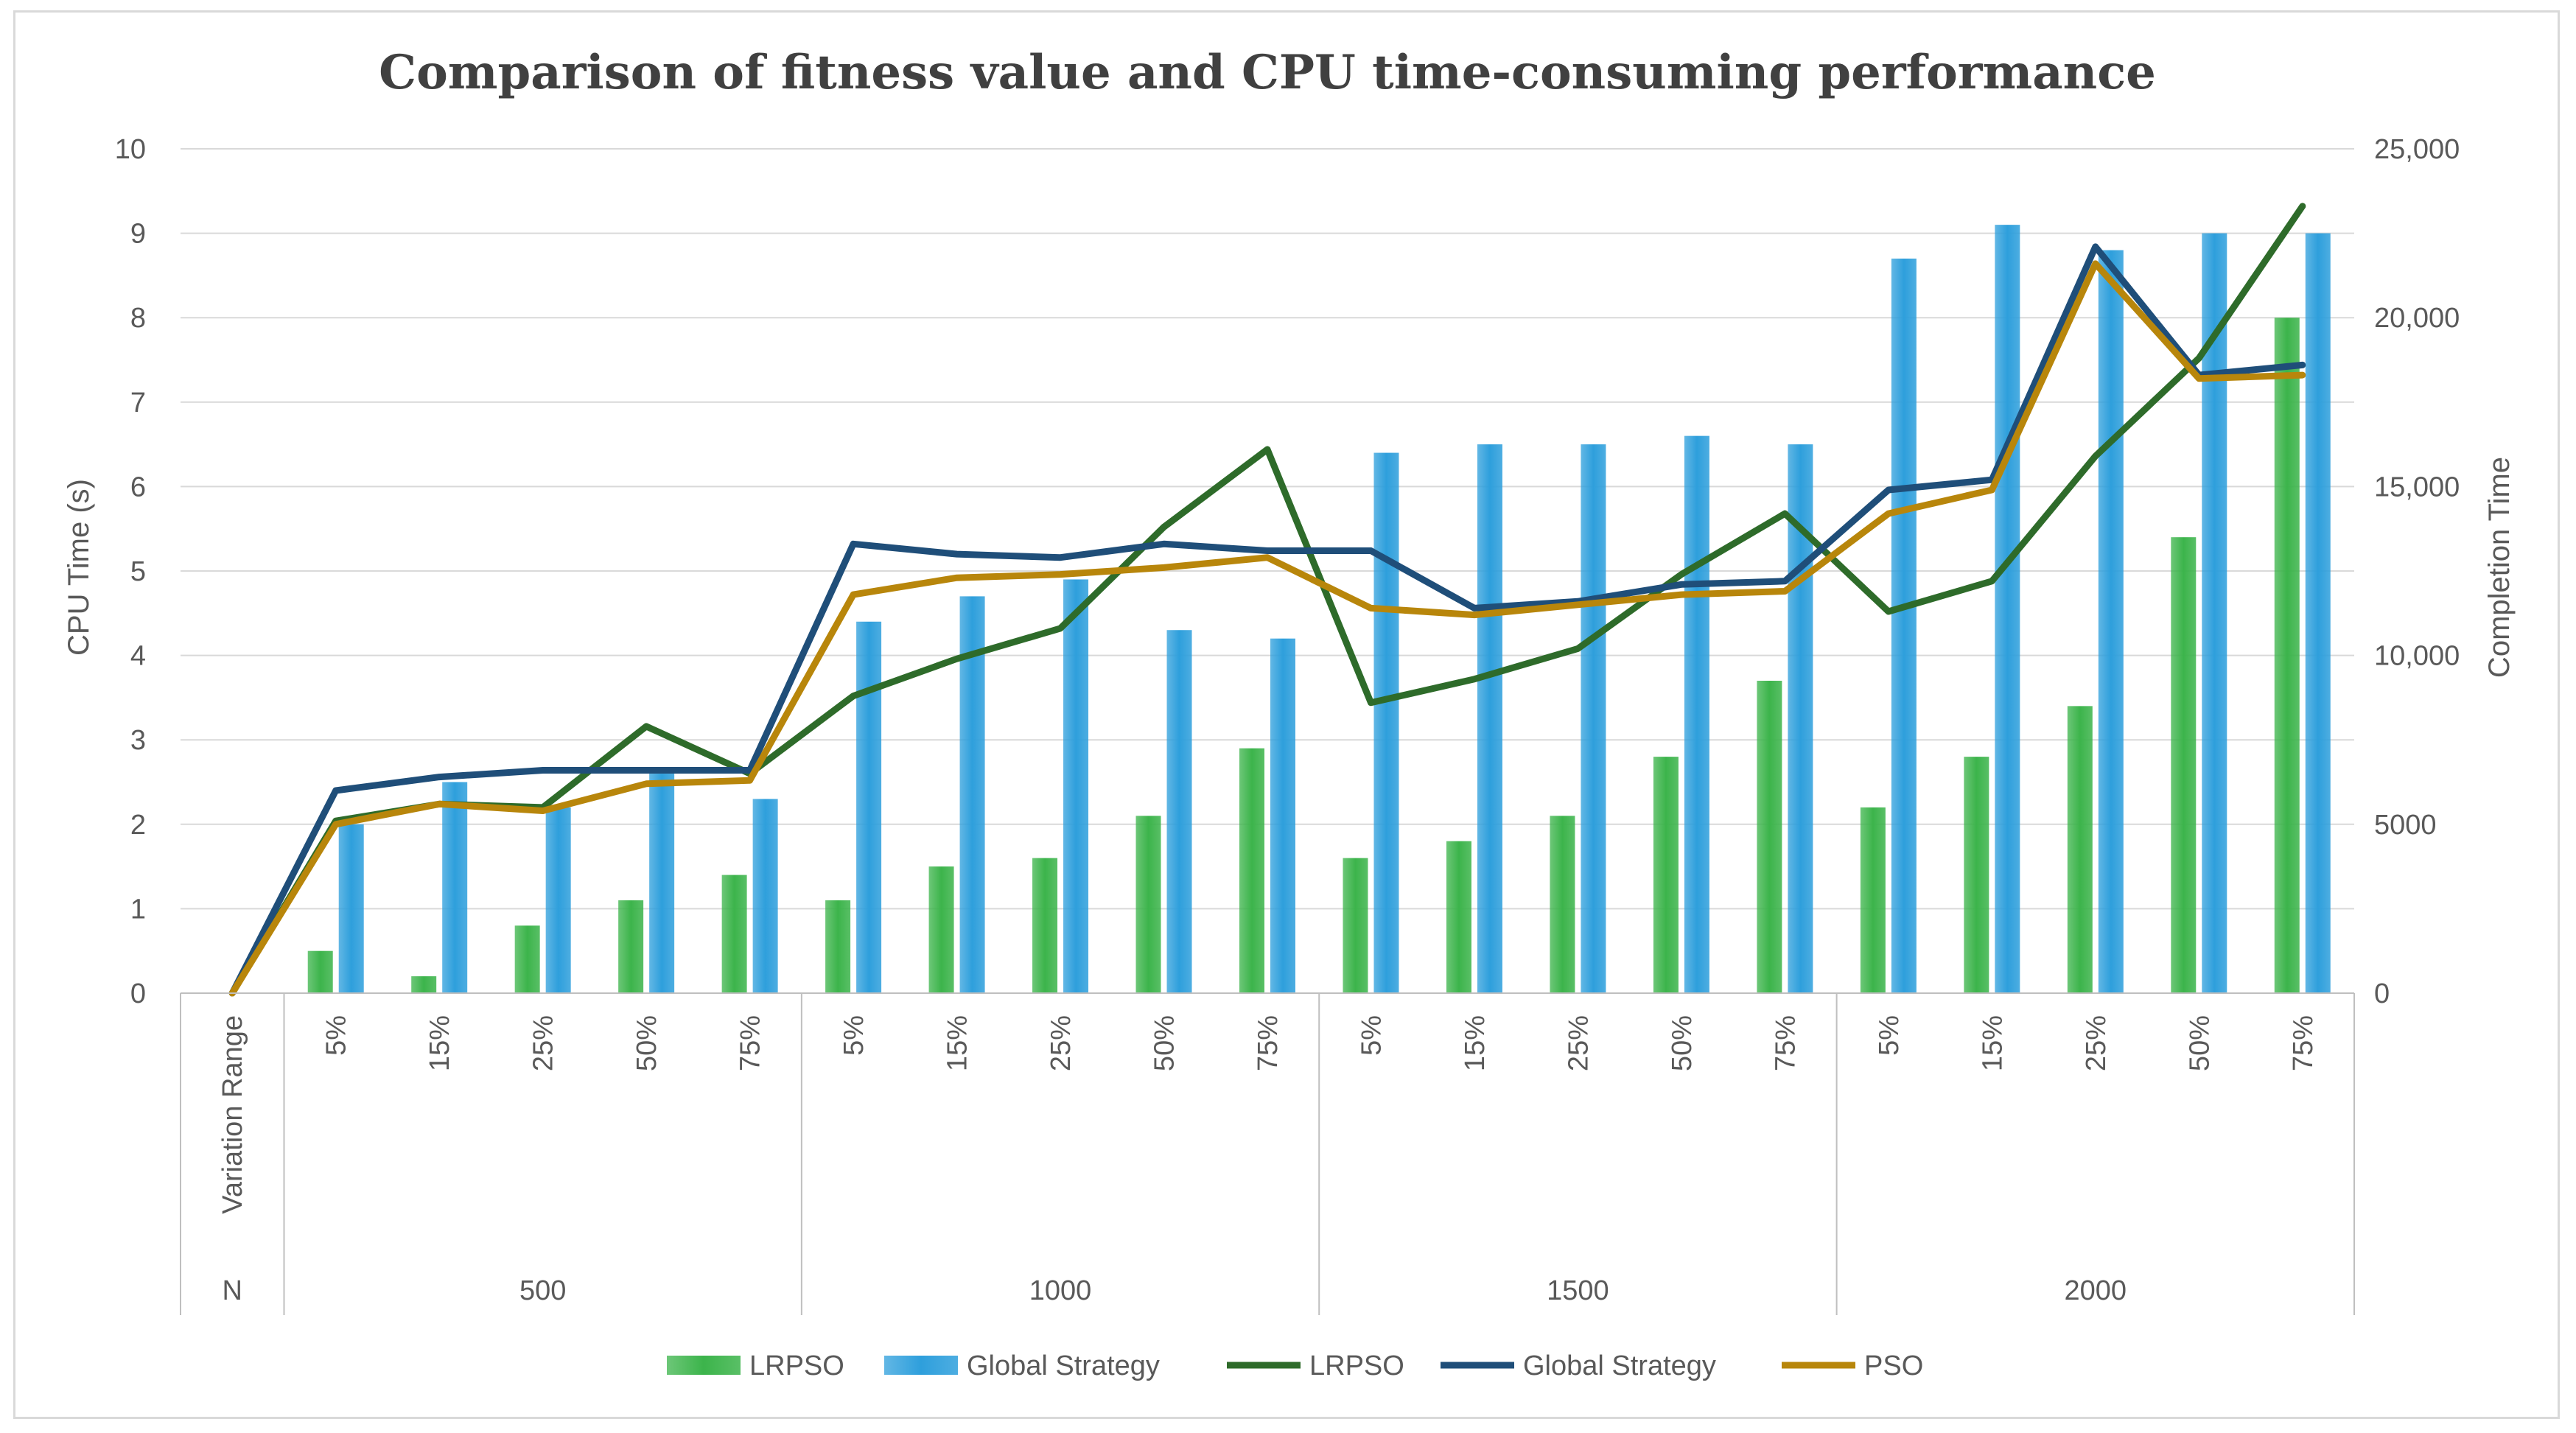 The image size is (2576, 1433). Describe the element at coordinates (1578, 1290) in the screenshot. I see `x-group-label: 1500` at that location.